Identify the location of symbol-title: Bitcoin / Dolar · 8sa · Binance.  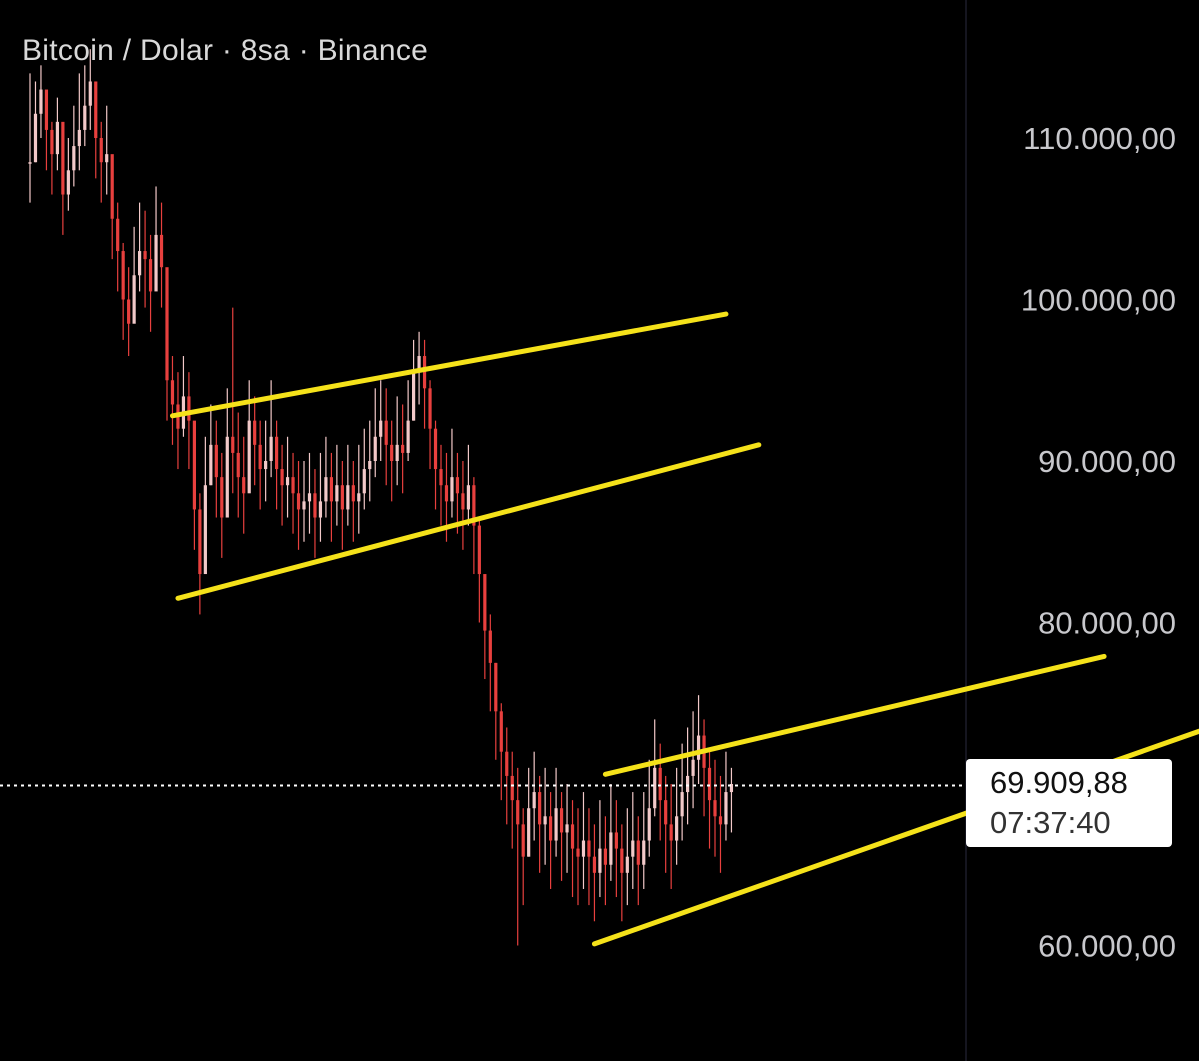
(225, 50).